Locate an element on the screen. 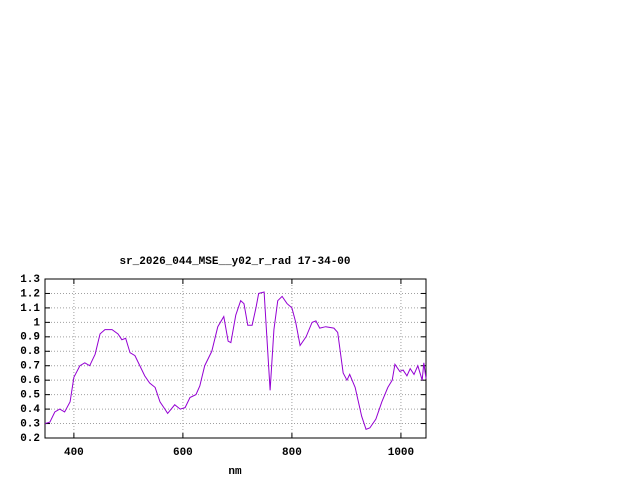 The width and height of the screenshot is (640, 480). y-tick-label: 1.2 is located at coordinates (30, 294).